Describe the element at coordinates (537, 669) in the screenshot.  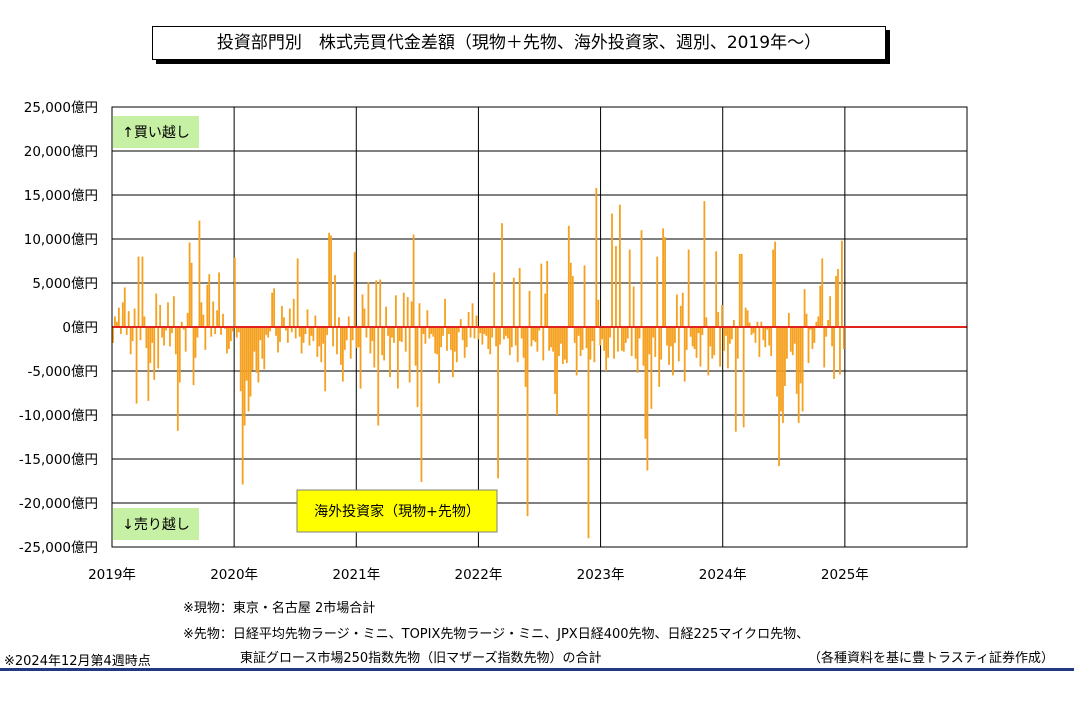
I see `bottom-rule` at that location.